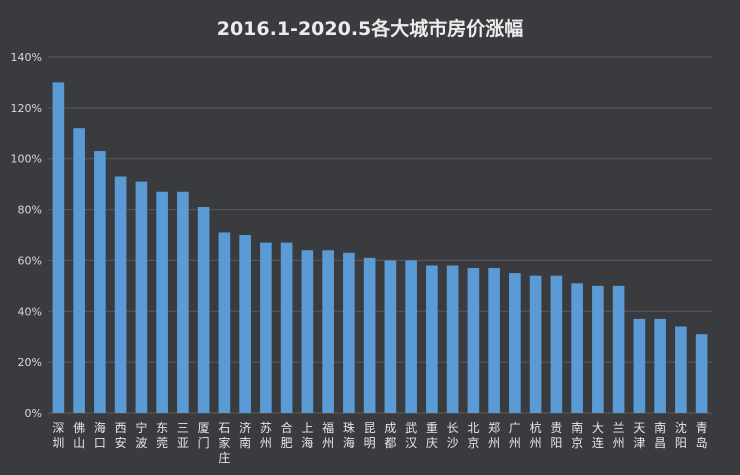 Image resolution: width=740 pixels, height=475 pixels. Describe the element at coordinates (328, 435) in the screenshot. I see `x-tick-label: 福州` at that location.